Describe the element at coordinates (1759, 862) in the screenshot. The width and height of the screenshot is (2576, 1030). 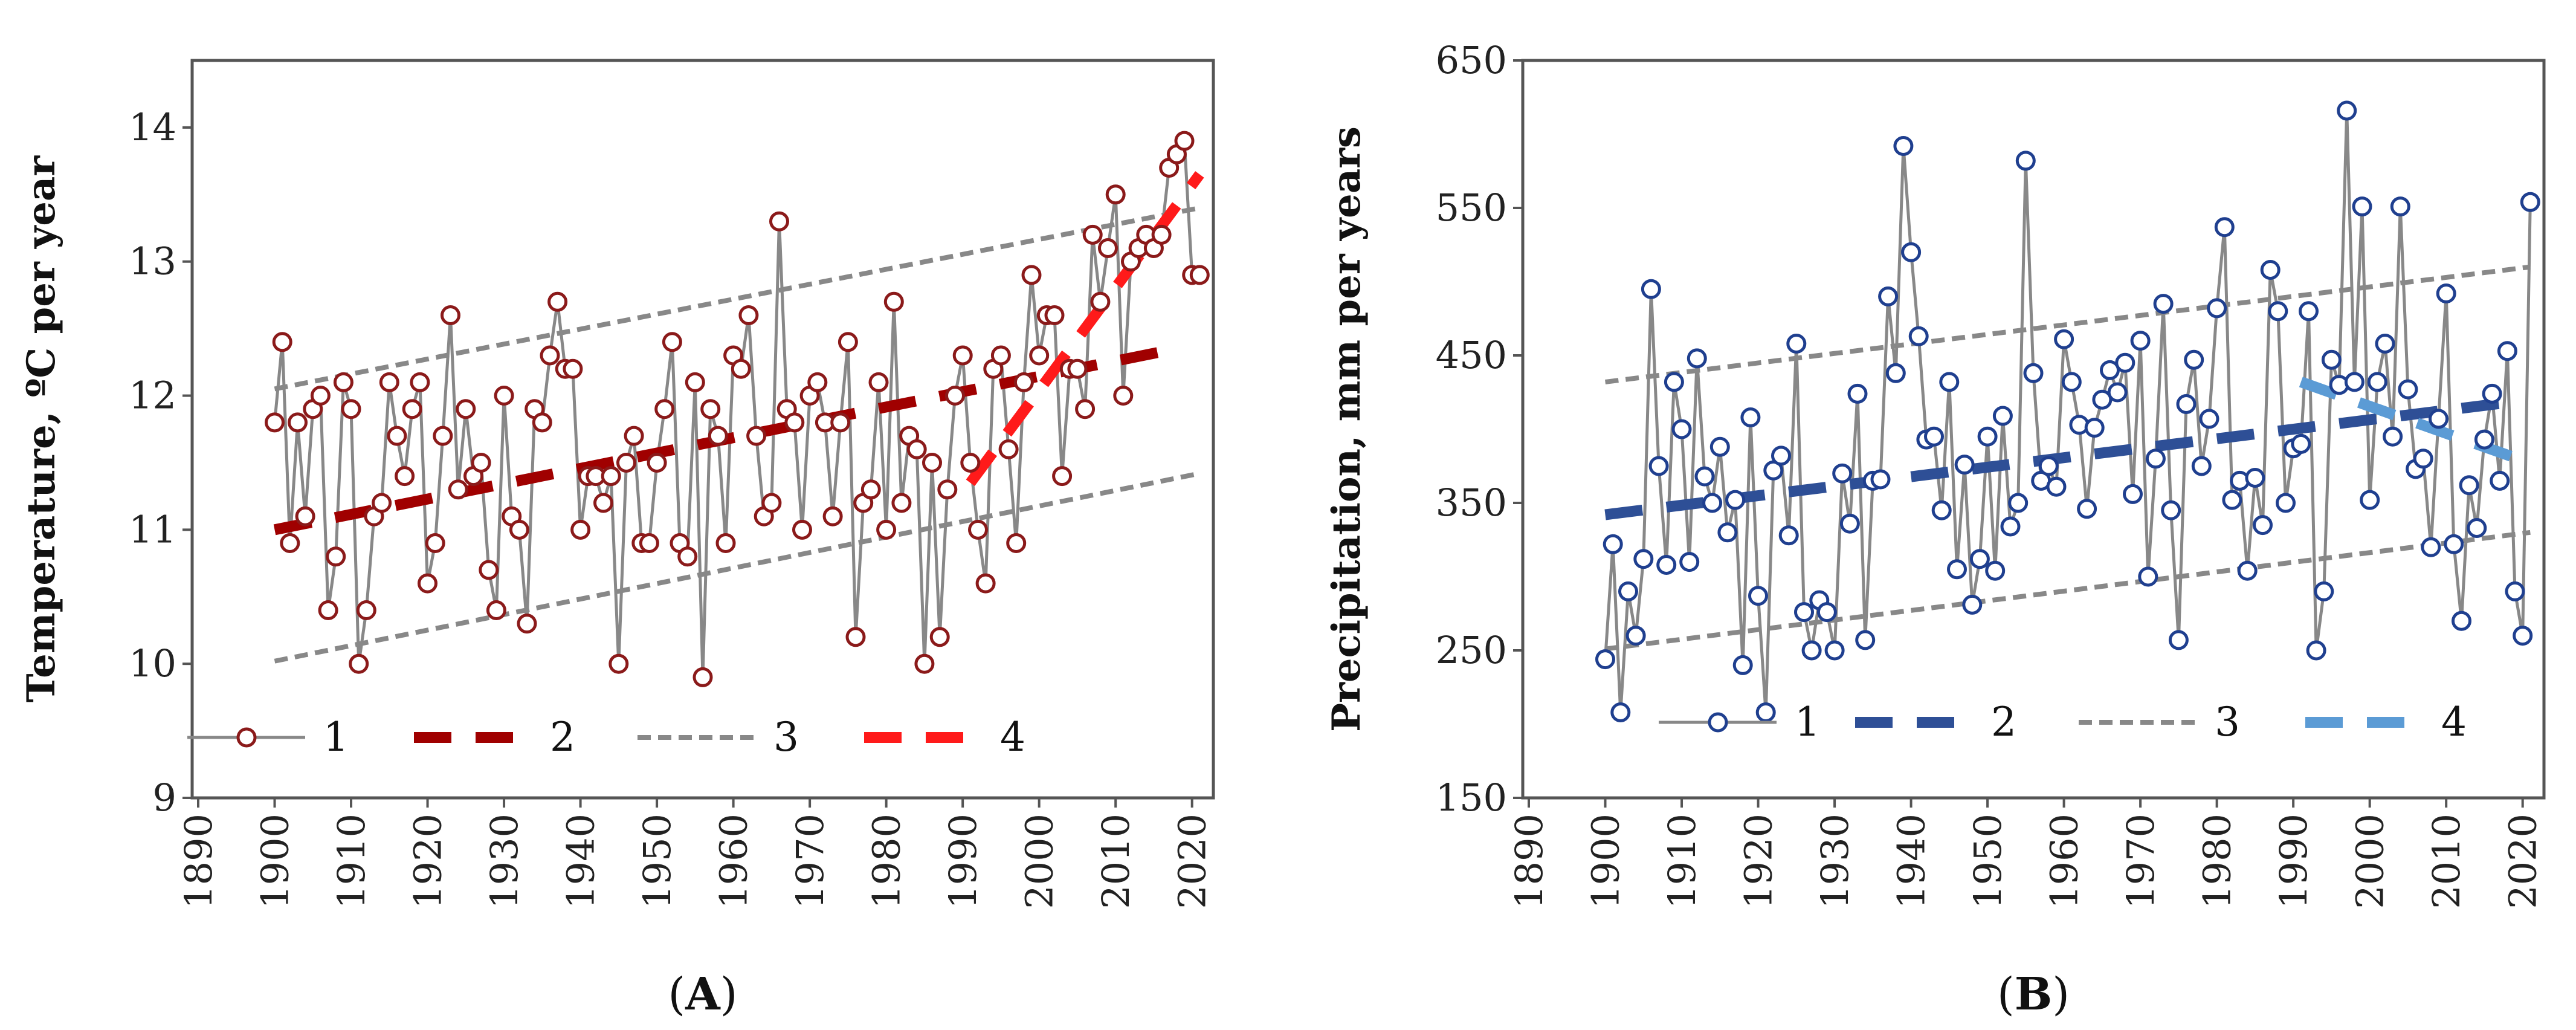
I see `panel-b-x-tick-label: 1920` at that location.